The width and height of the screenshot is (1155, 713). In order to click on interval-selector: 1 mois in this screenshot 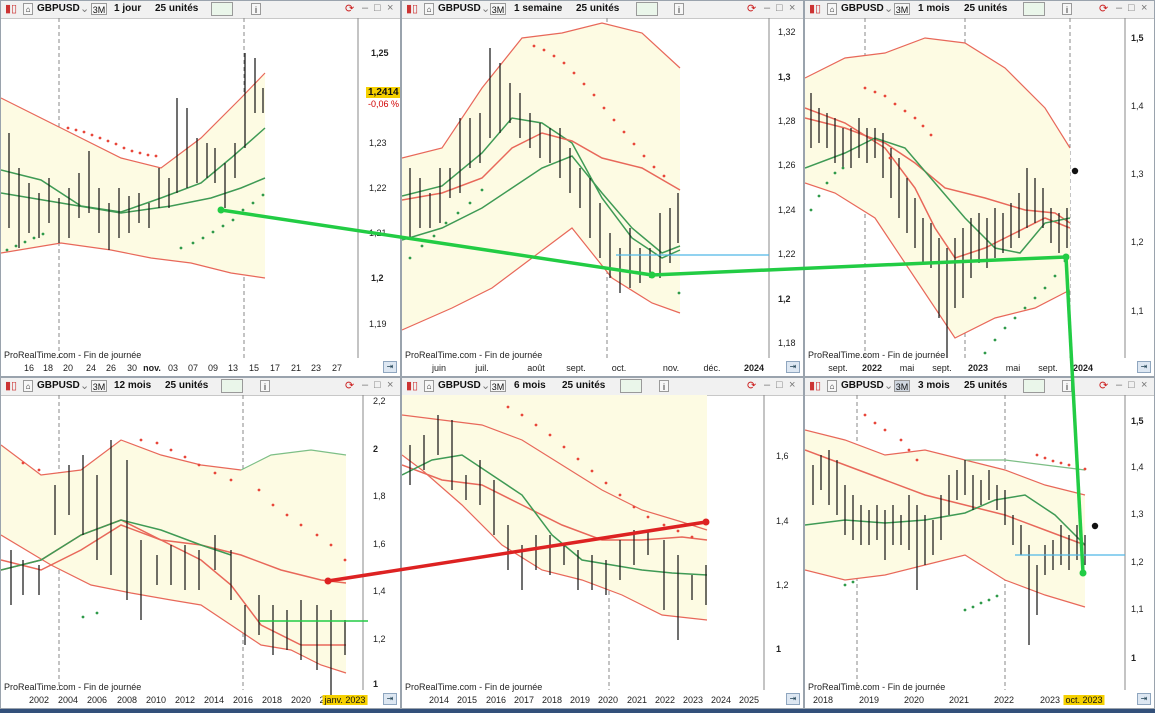, I will do `click(934, 8)`.